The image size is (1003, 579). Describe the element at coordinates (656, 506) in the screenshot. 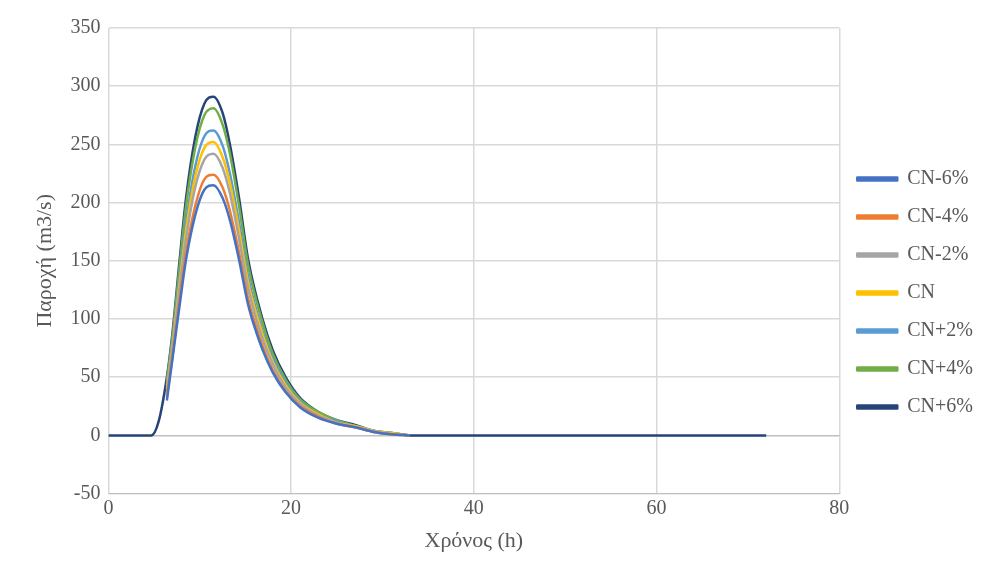

I see `x-tick-label: 60` at that location.